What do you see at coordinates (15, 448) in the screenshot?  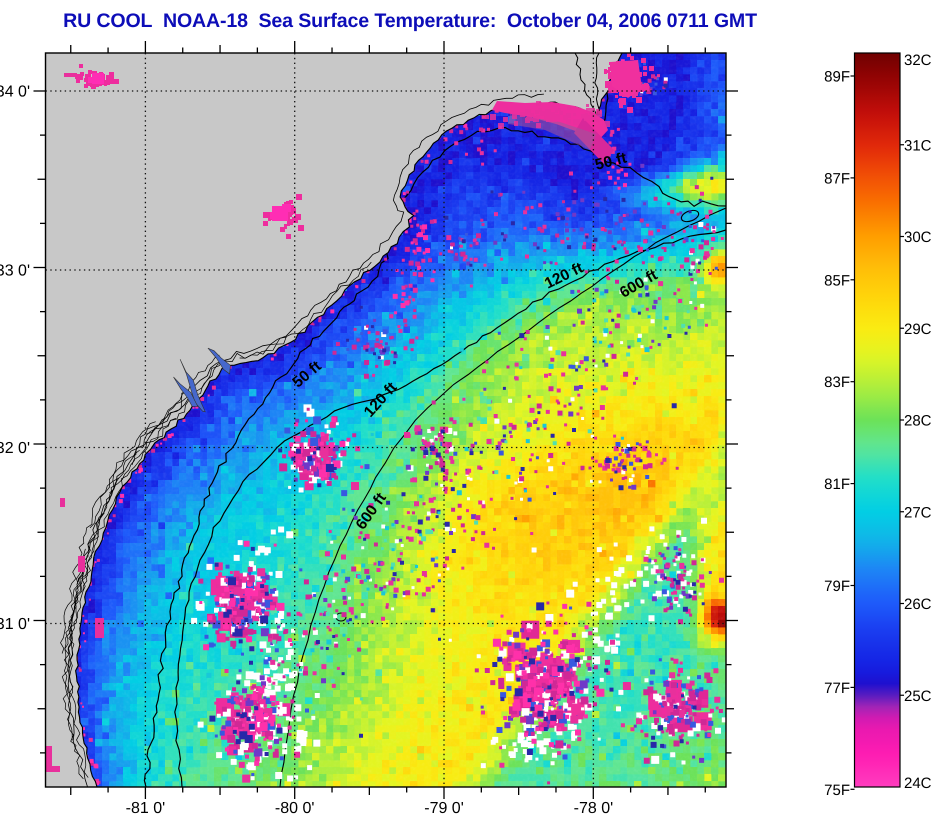 I see `svg-text: 32 0'` at bounding box center [15, 448].